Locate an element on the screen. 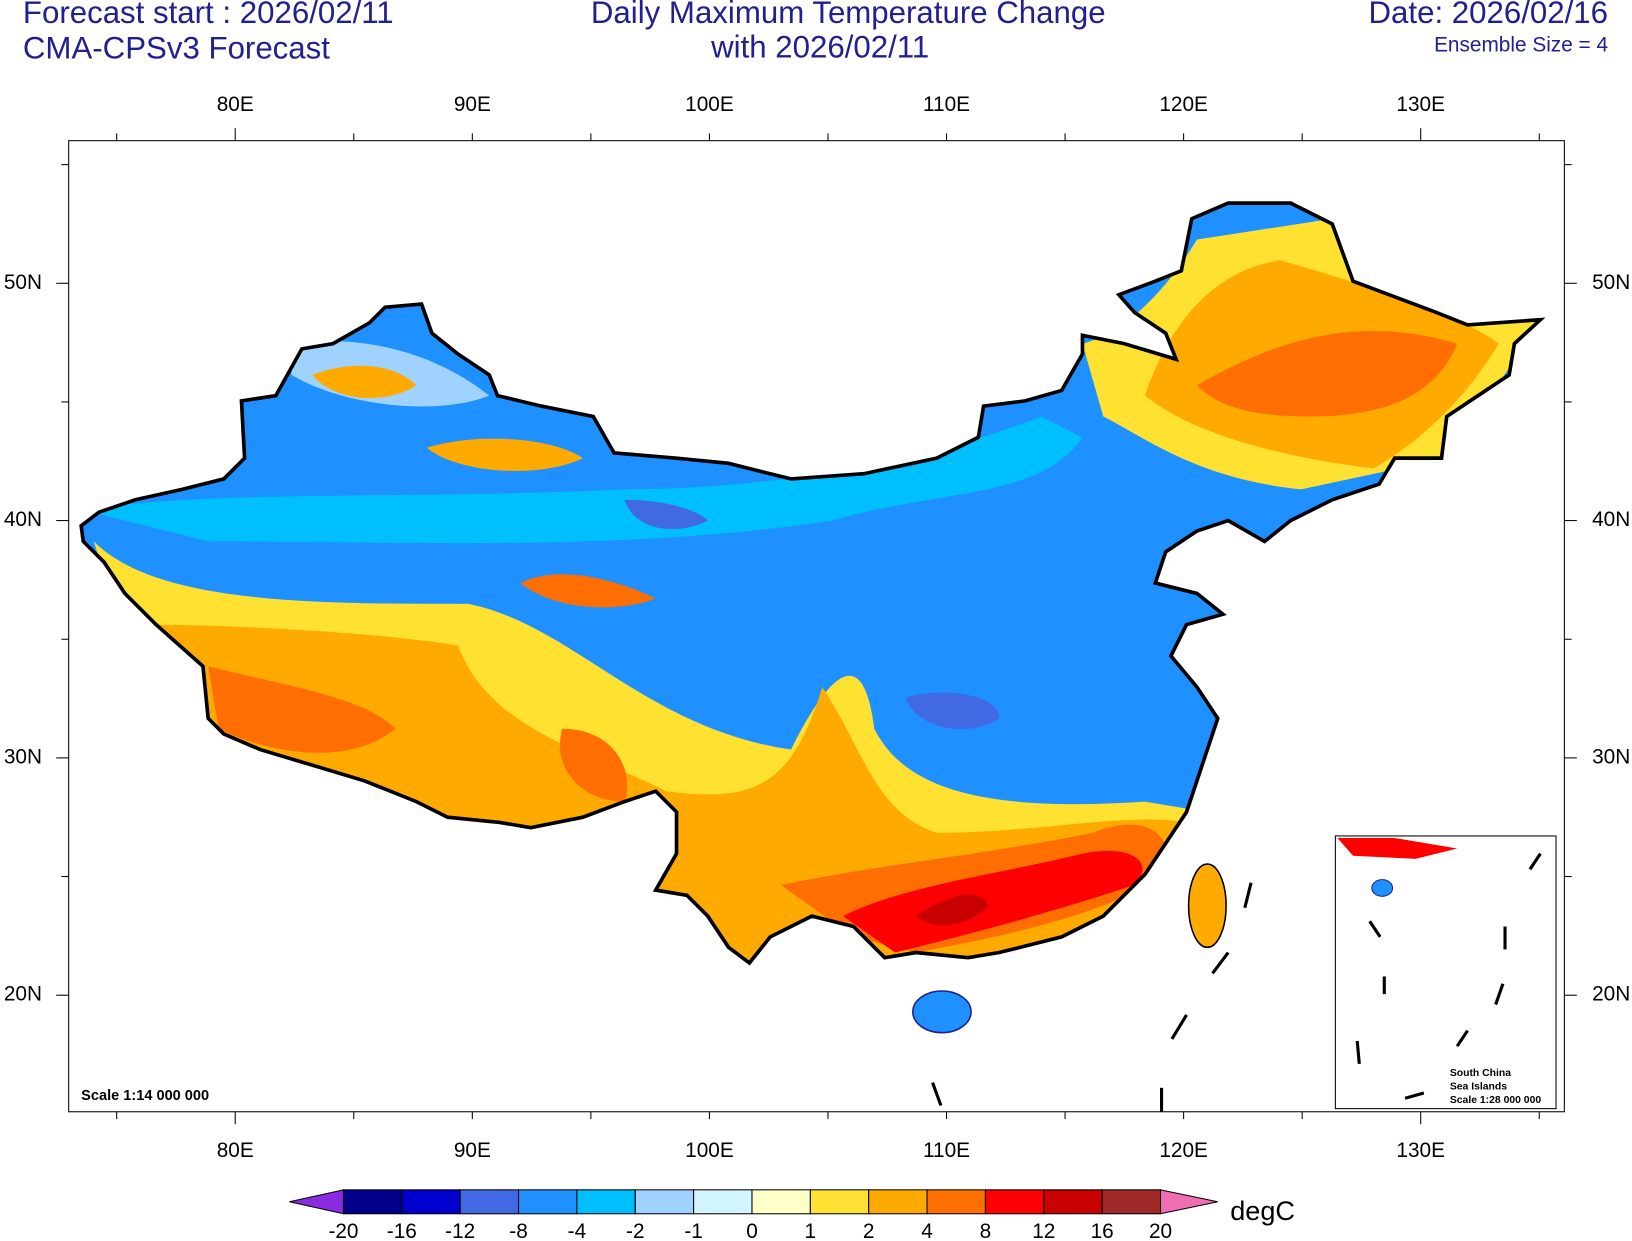 Image resolution: width=1632 pixels, height=1241 pixels. colorbar-label: -20 is located at coordinates (343, 1230).